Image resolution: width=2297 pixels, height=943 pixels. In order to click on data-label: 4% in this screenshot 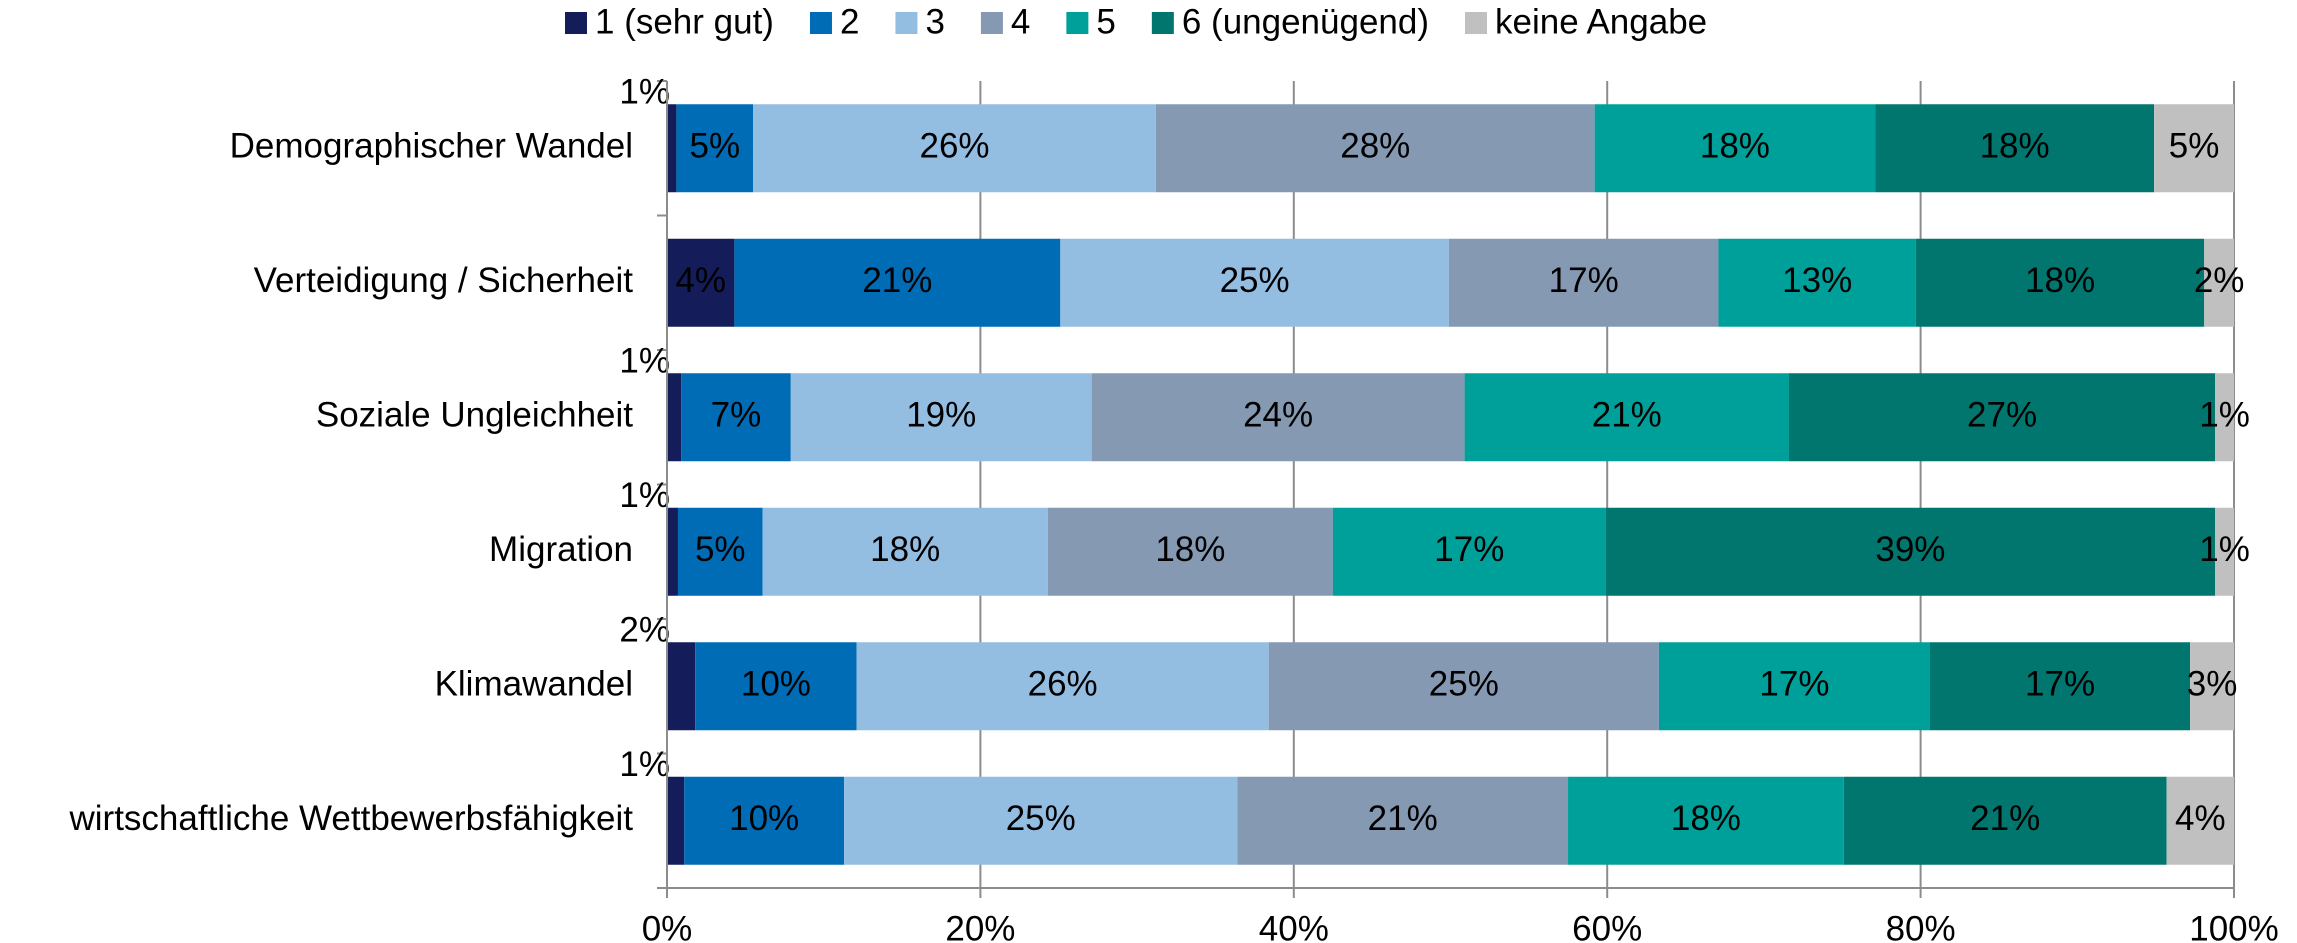, I will do `click(700, 280)`.